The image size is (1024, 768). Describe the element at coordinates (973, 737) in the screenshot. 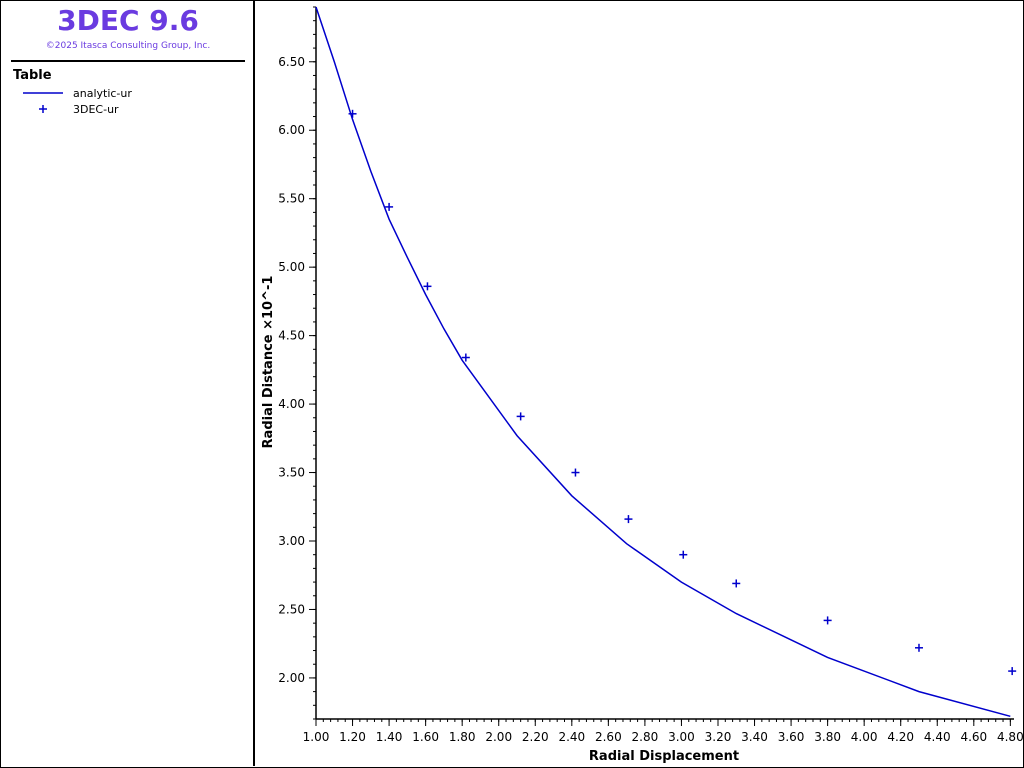

I see `x-tick-label: 4.60` at that location.